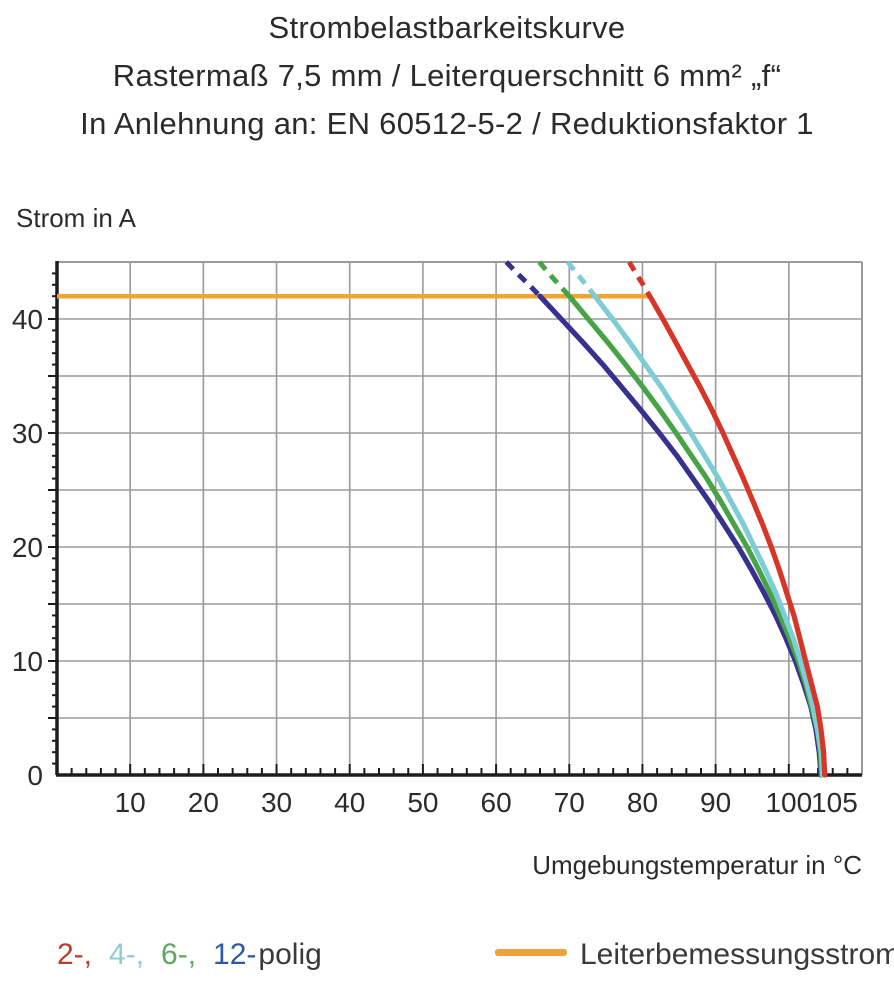  I want to click on legend-pole-label: polig, so click(290, 954).